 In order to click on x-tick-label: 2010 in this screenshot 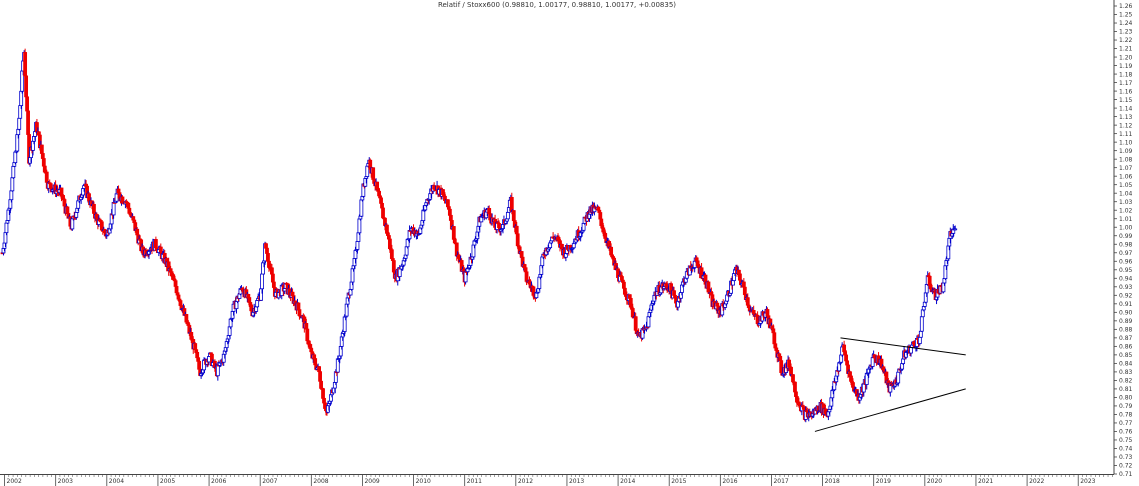, I will do `click(423, 481)`.